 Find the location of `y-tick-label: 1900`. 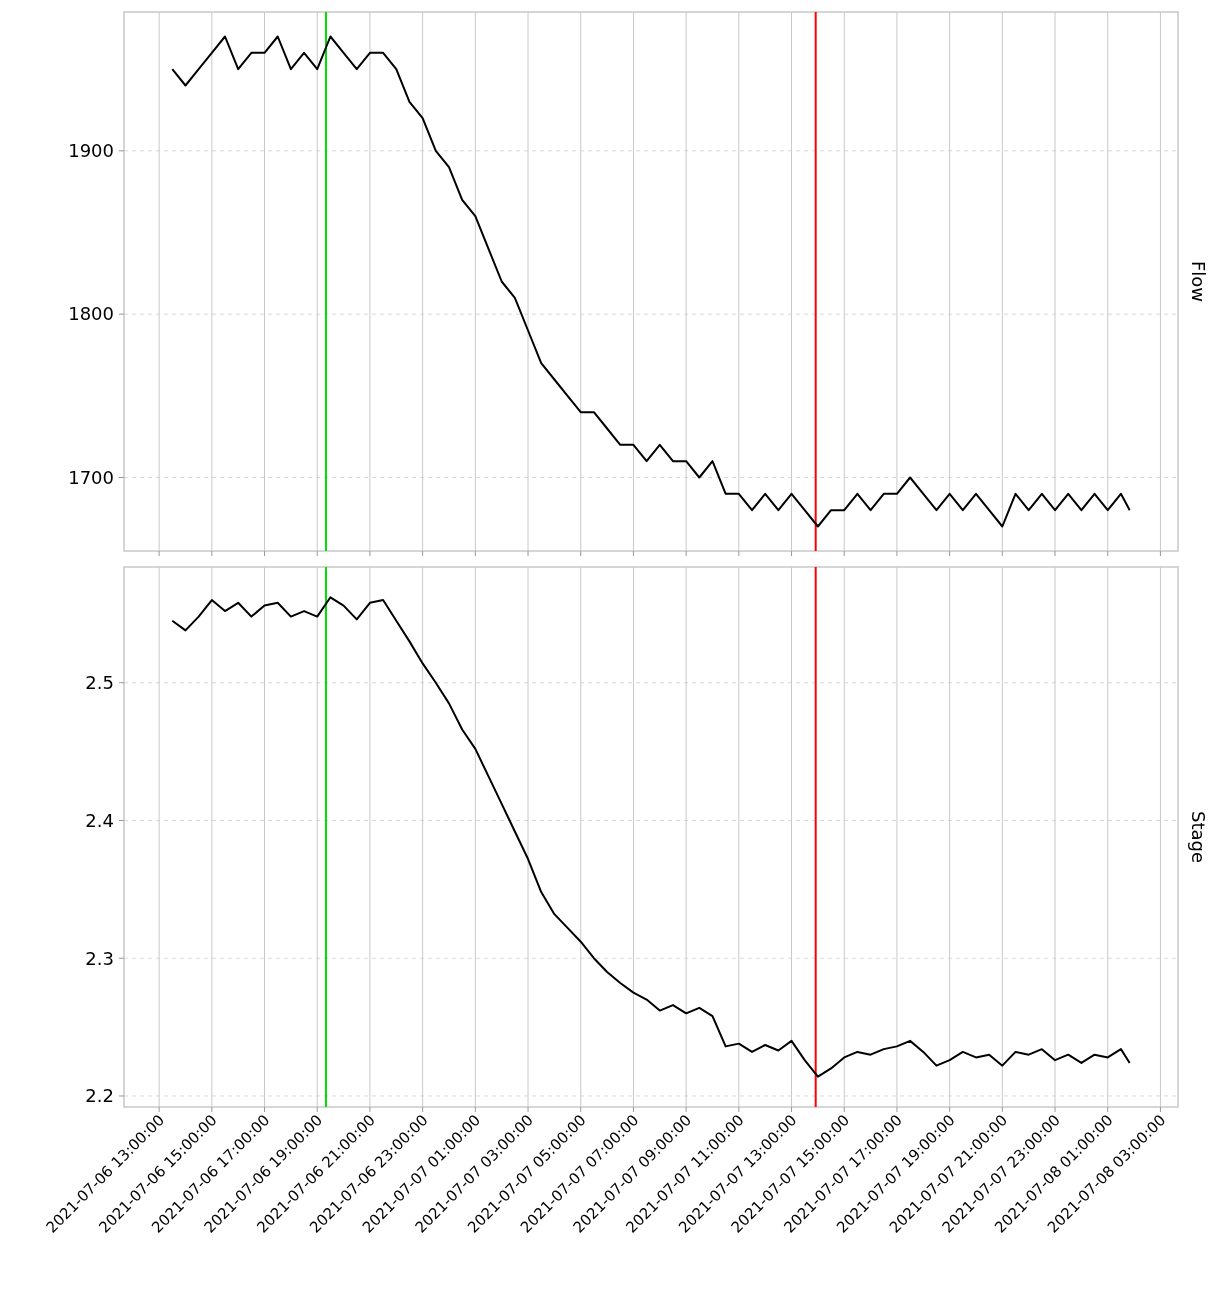

y-tick-label: 1900 is located at coordinates (91, 151).